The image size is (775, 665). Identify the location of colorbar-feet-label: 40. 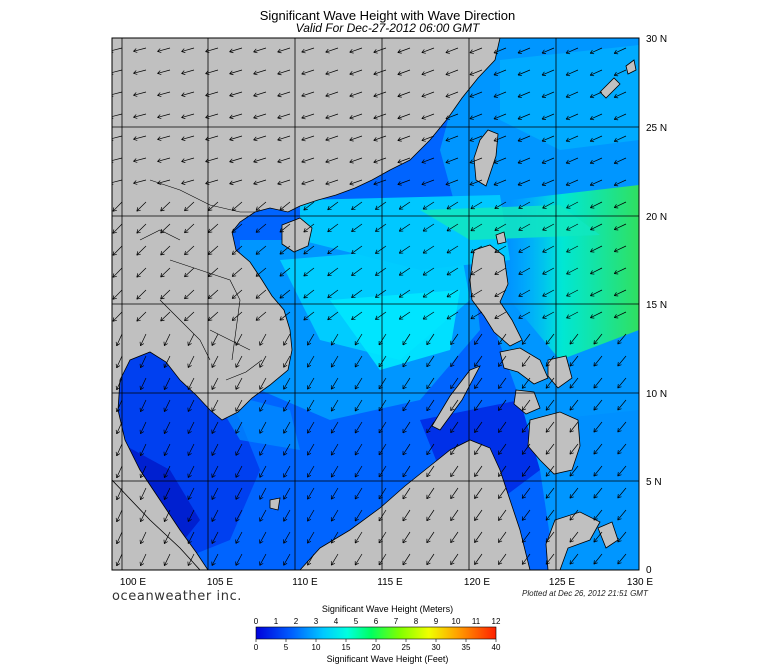
(496, 647).